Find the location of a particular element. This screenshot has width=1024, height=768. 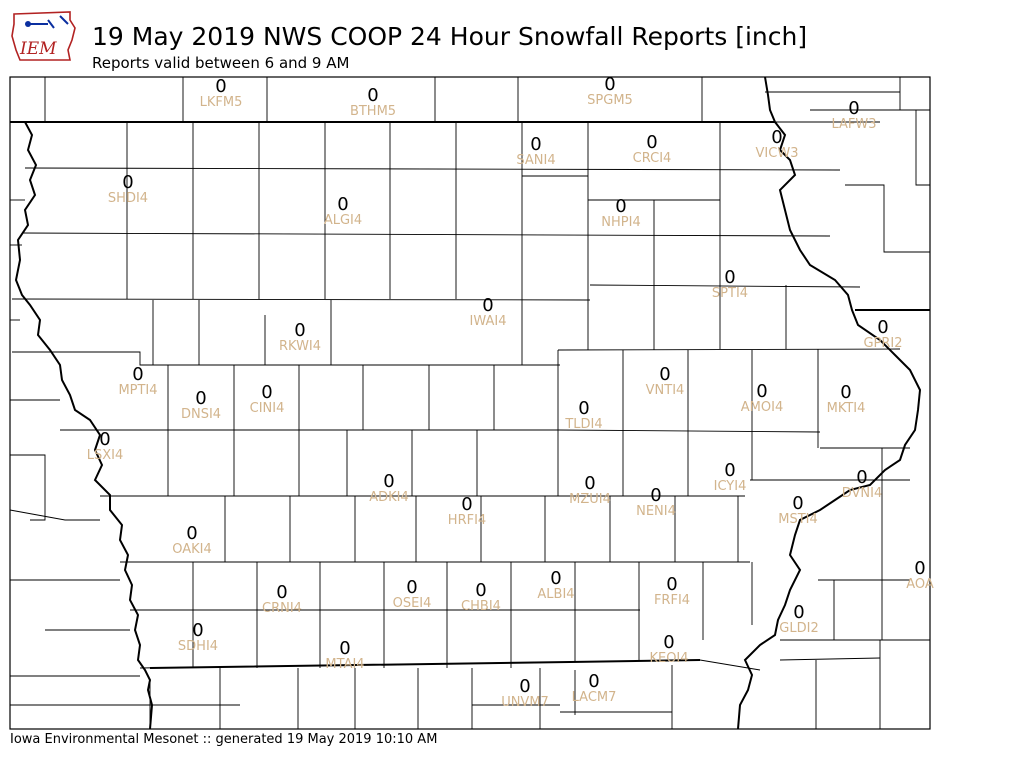

station-id-label: ALGI4 is located at coordinates (343, 220).